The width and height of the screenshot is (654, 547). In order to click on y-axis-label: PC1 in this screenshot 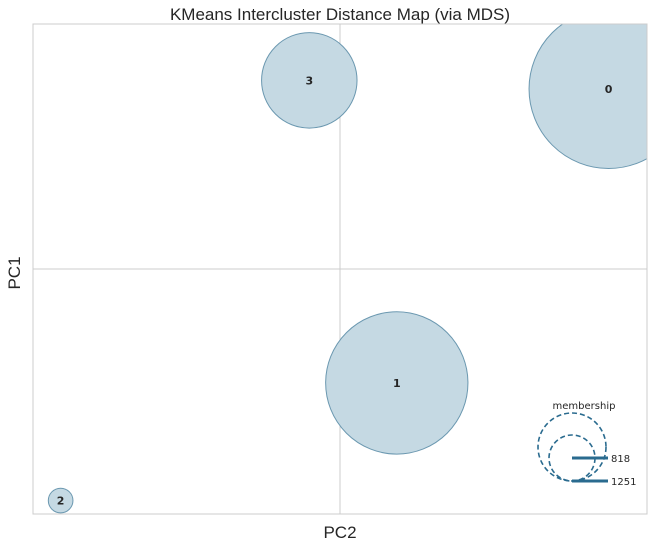, I will do `click(14, 272)`.